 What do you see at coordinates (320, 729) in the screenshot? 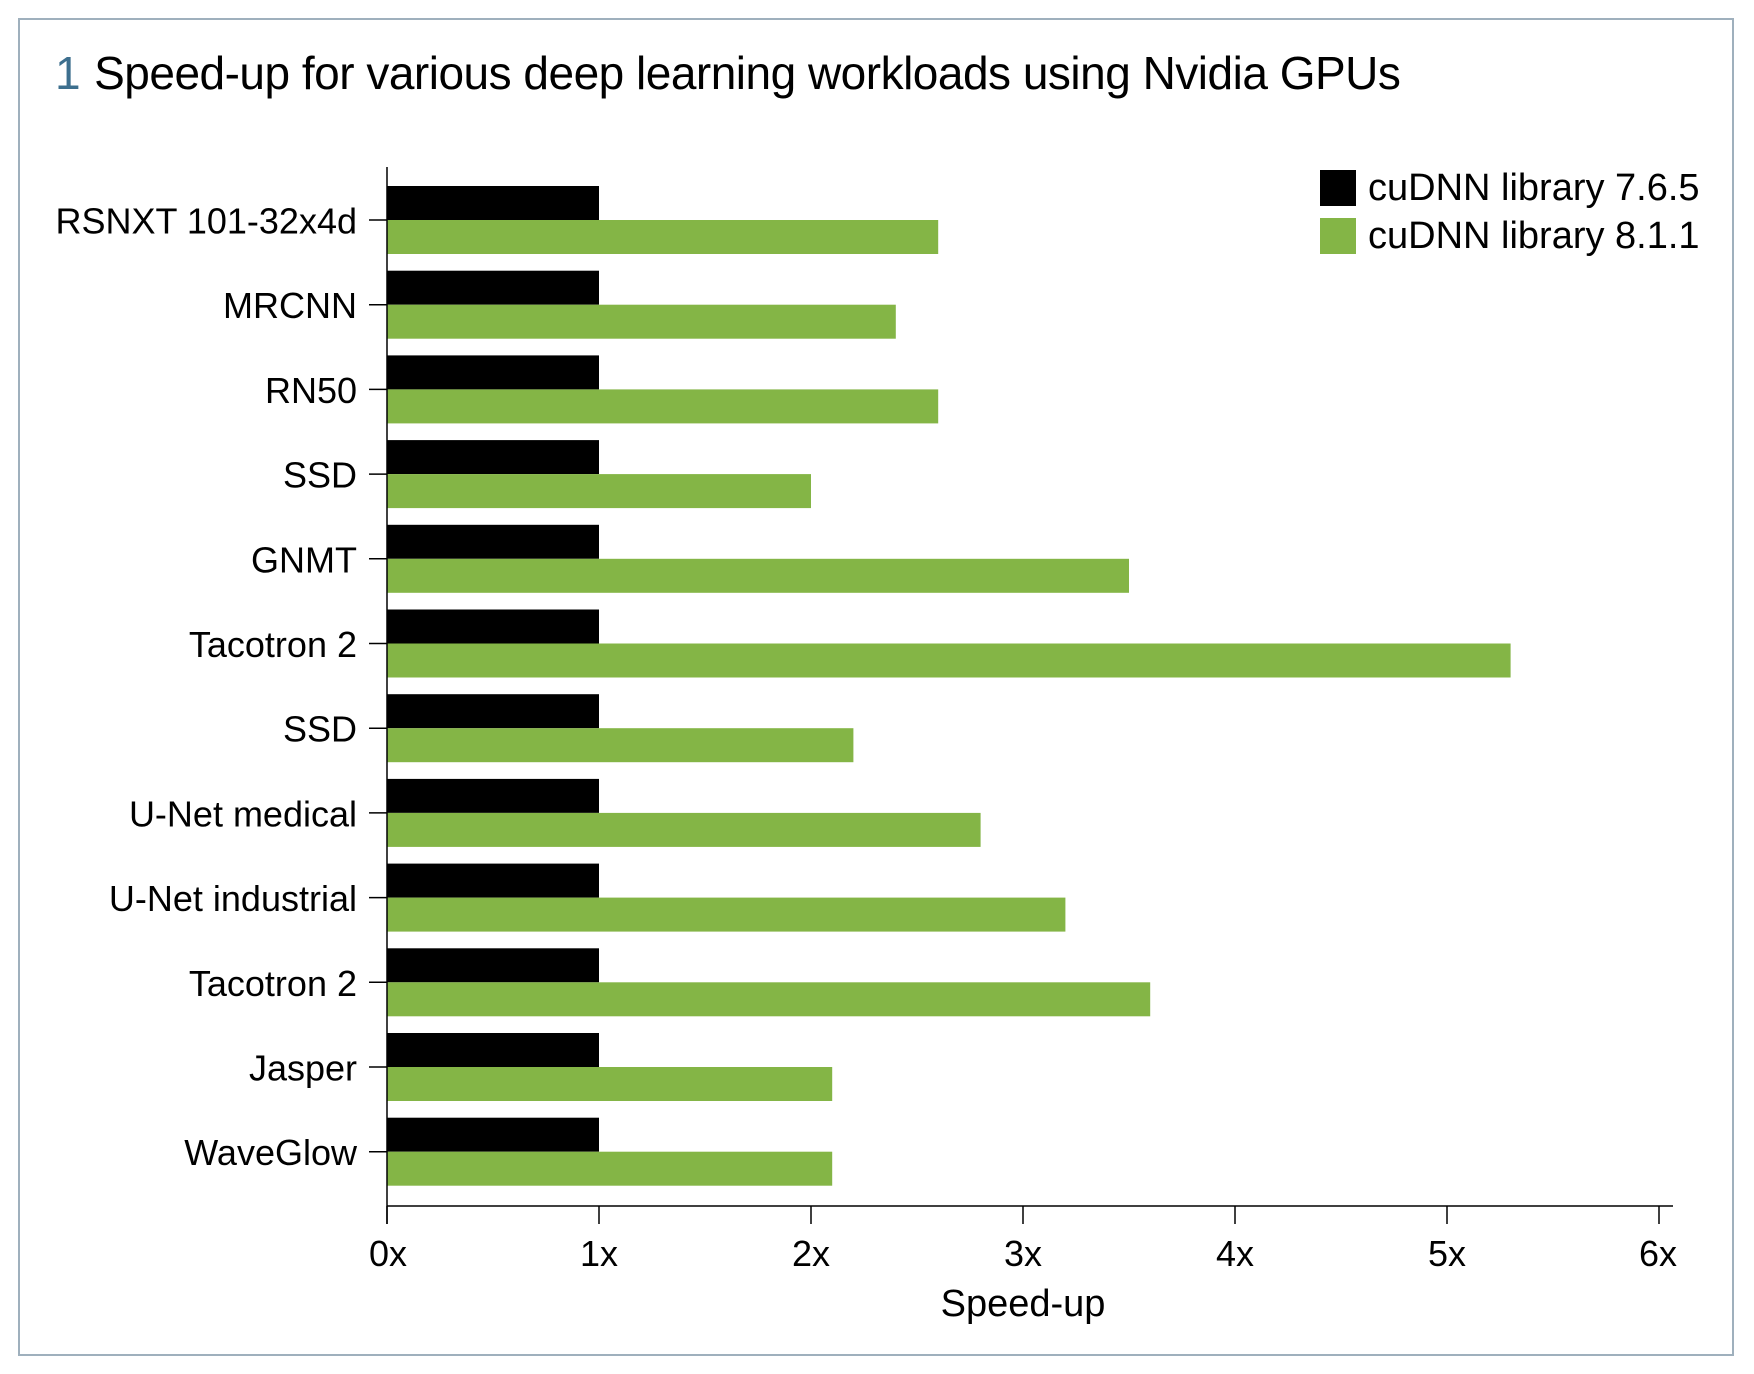
I see `category-label-6: SSD` at bounding box center [320, 729].